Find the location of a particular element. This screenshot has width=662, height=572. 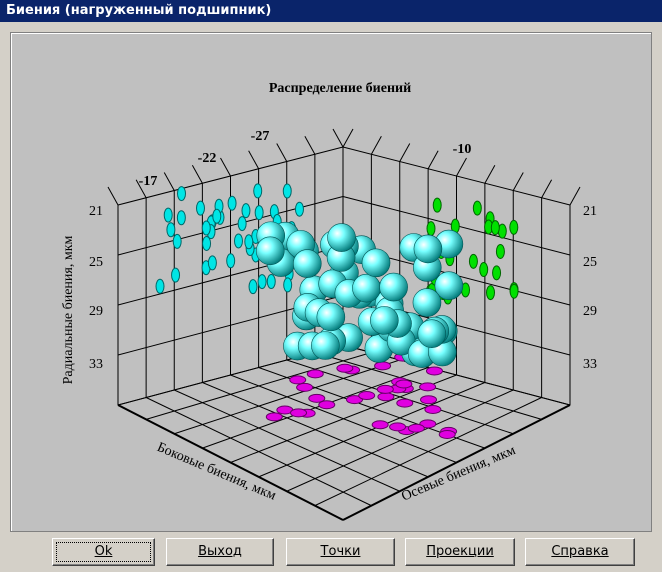

button: Справка is located at coordinates (580, 552).